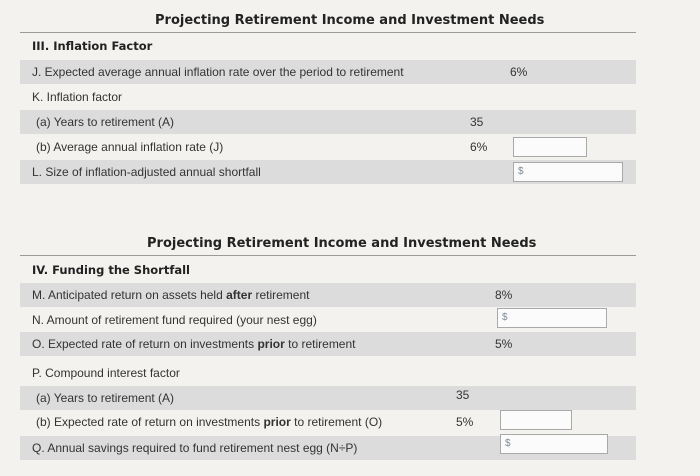 This screenshot has height=476, width=700. I want to click on row-j-value: 6%, so click(519, 72).